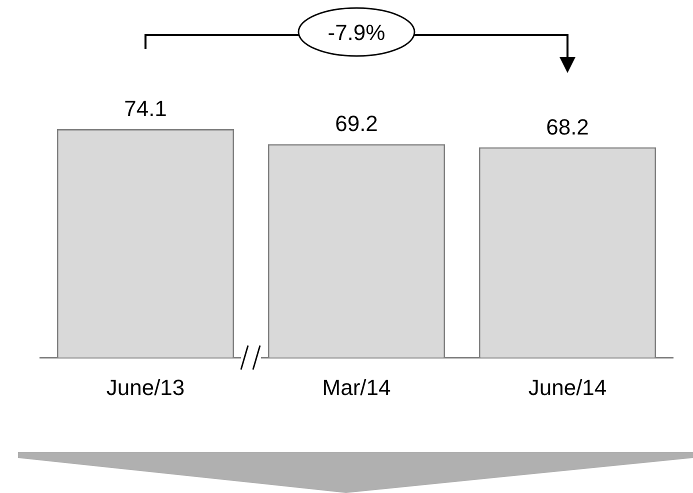 This screenshot has height=493, width=693. Describe the element at coordinates (356, 387) in the screenshot. I see `x-tick-label: Mar/14` at that location.